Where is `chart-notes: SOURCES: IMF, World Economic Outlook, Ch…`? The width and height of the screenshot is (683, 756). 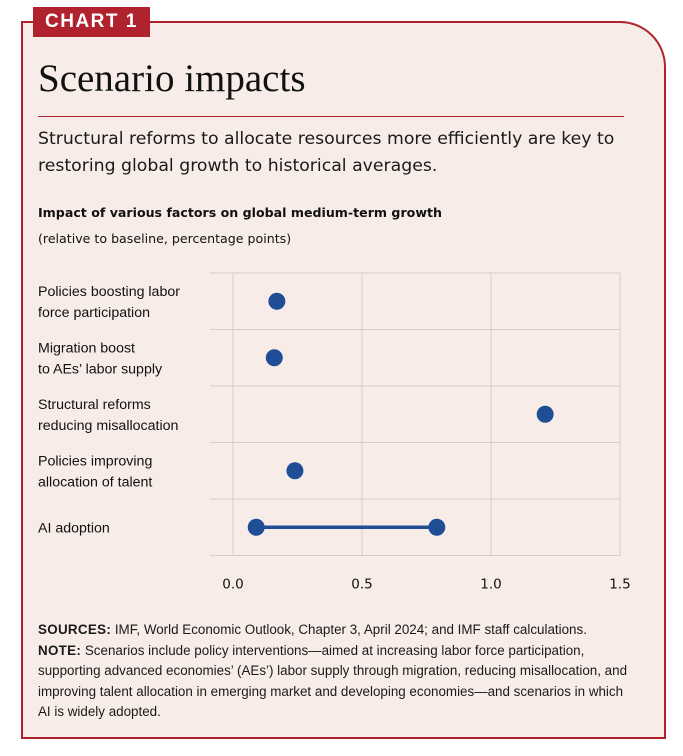 chart-notes: SOURCES: IMF, World Economic Outlook, Ch… is located at coordinates (338, 671).